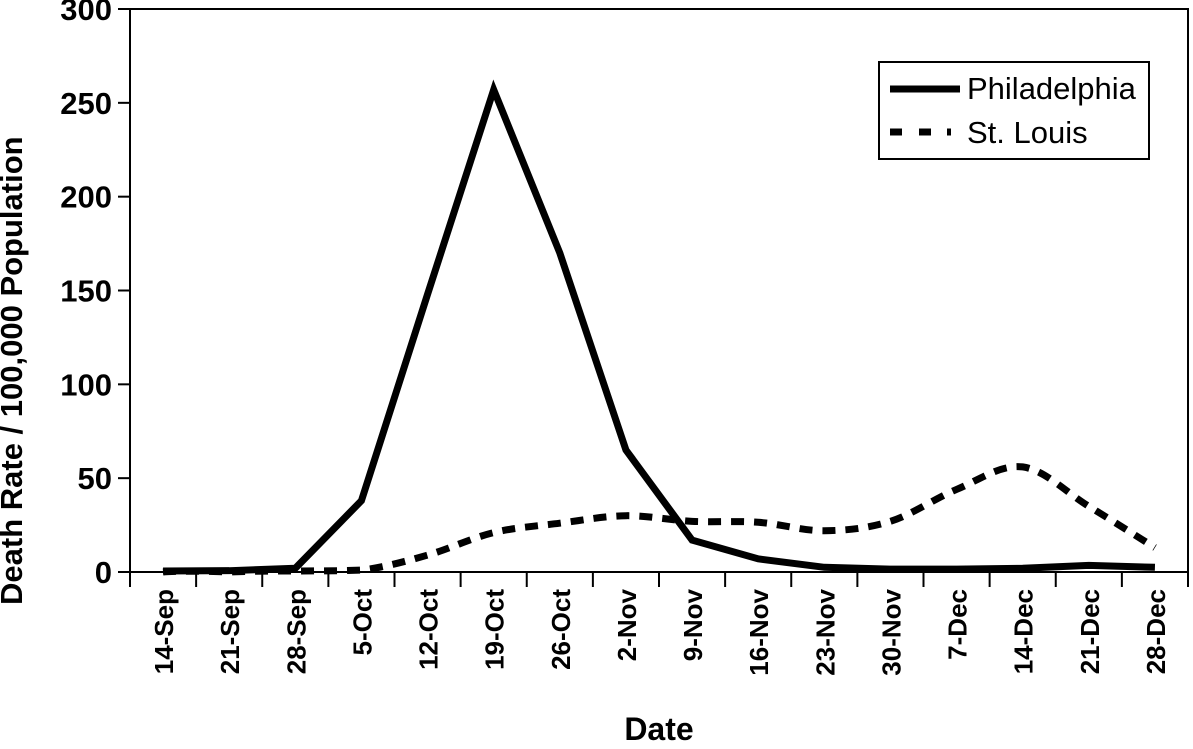  I want to click on x-tick-label: 19-Oct, so click(495, 629).